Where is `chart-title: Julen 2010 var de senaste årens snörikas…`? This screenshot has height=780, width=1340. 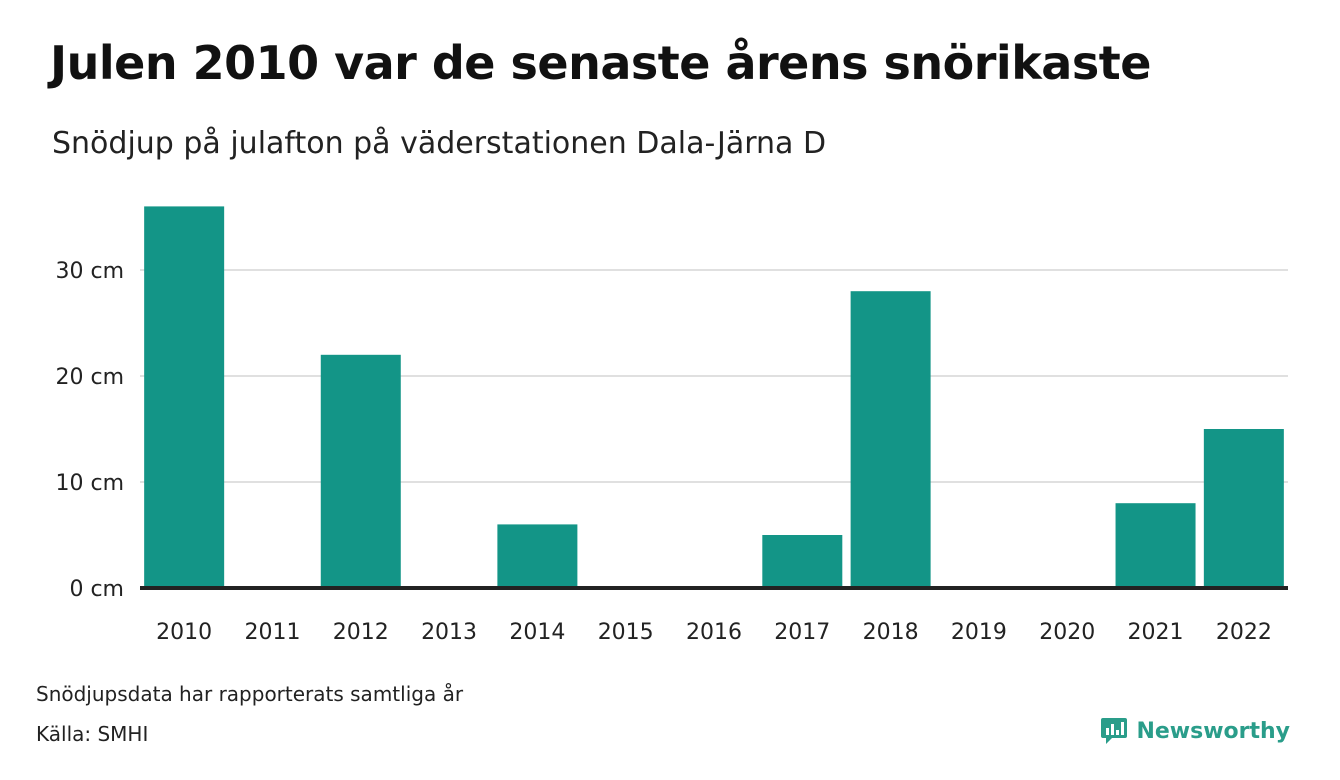
chart-title: Julen 2010 var de senaste årens snörikas… is located at coordinates (600, 63).